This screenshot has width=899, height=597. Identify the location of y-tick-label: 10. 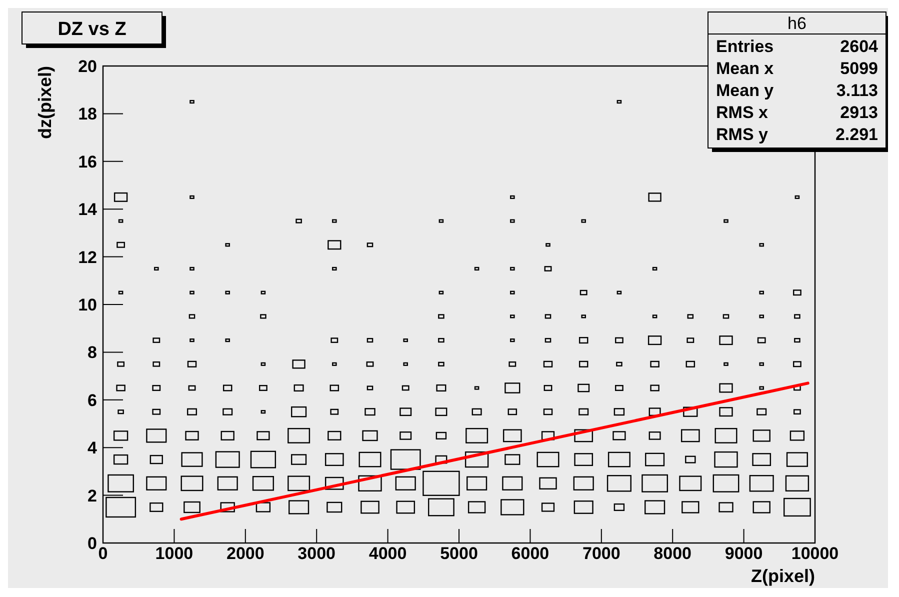
(87, 304).